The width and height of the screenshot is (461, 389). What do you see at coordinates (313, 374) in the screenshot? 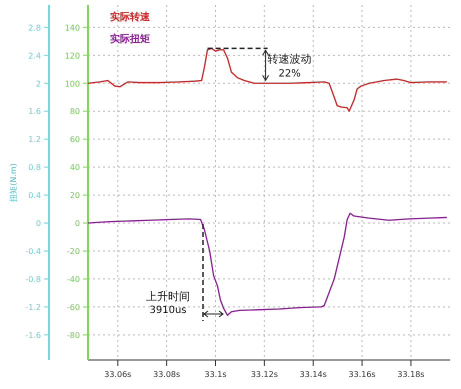
I see `x-tick-label: 33.14s` at bounding box center [313, 374].